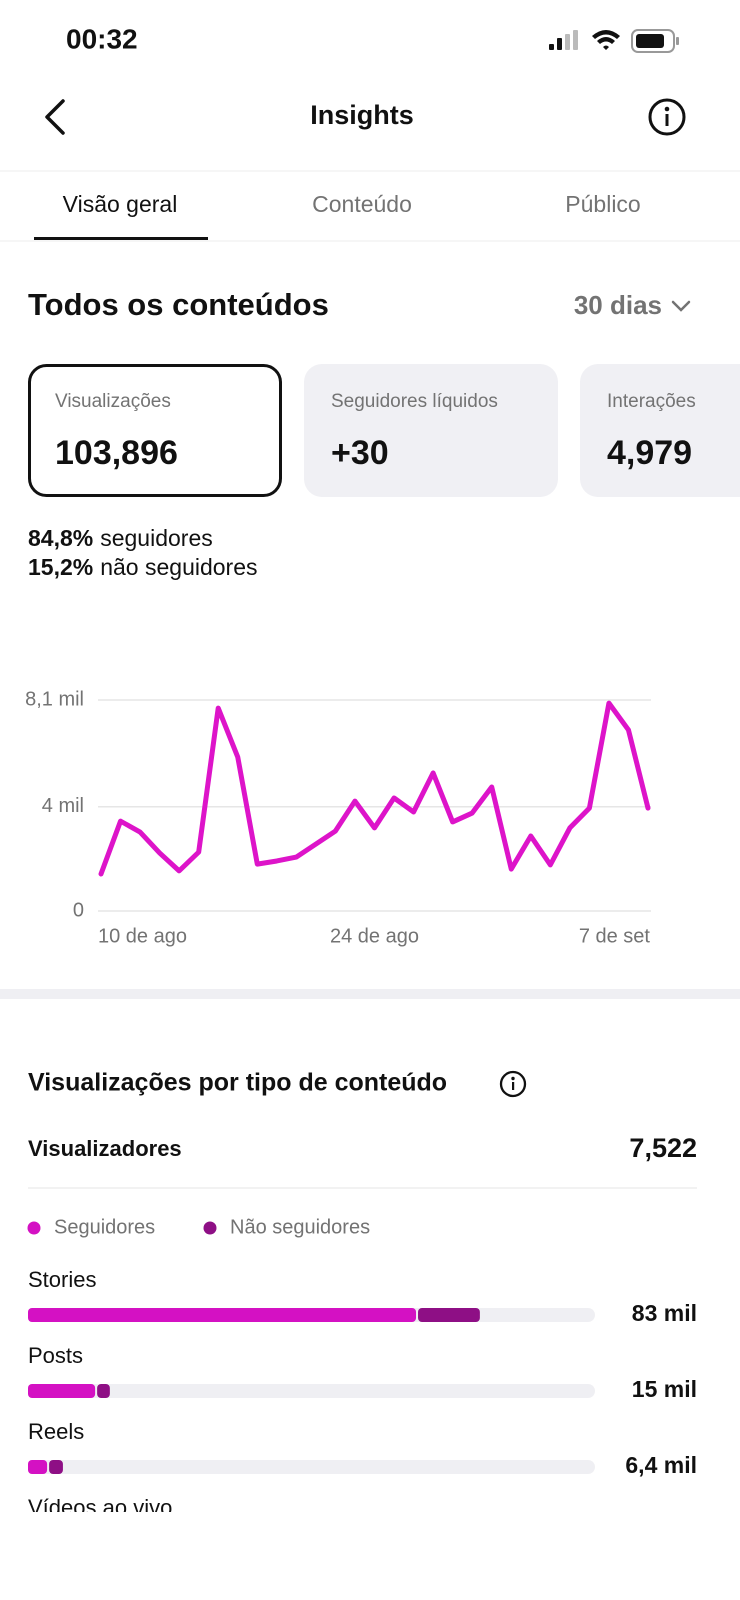  Describe the element at coordinates (651, 401) in the screenshot. I see `card-label: Interações` at that location.